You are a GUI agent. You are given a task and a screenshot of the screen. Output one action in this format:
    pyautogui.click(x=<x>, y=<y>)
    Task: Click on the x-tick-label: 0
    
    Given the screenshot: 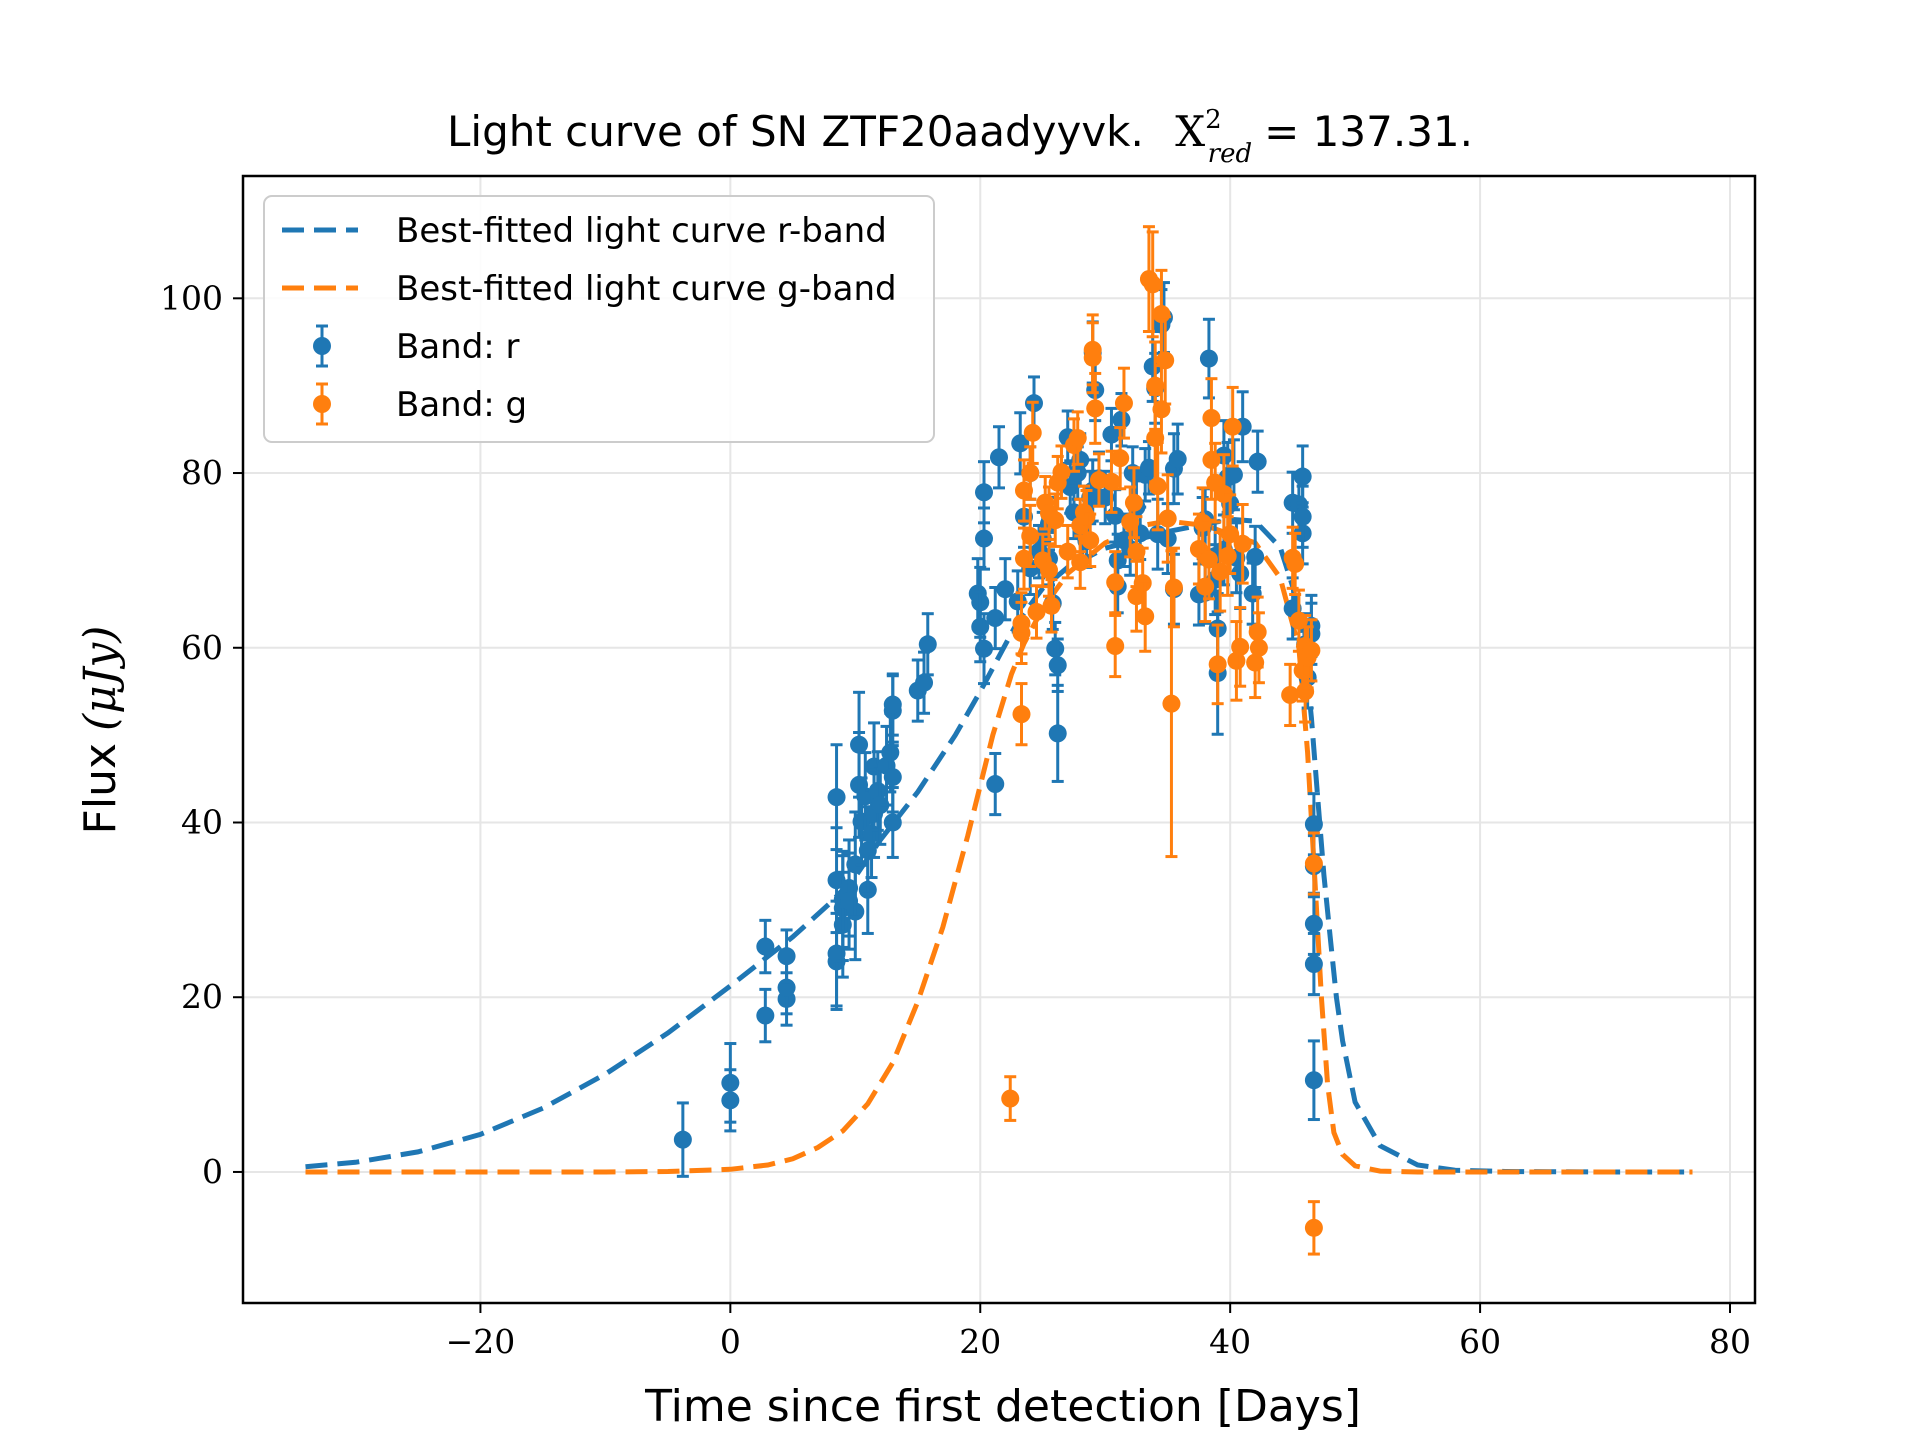 What is the action you would take?
    pyautogui.click(x=730, y=1341)
    